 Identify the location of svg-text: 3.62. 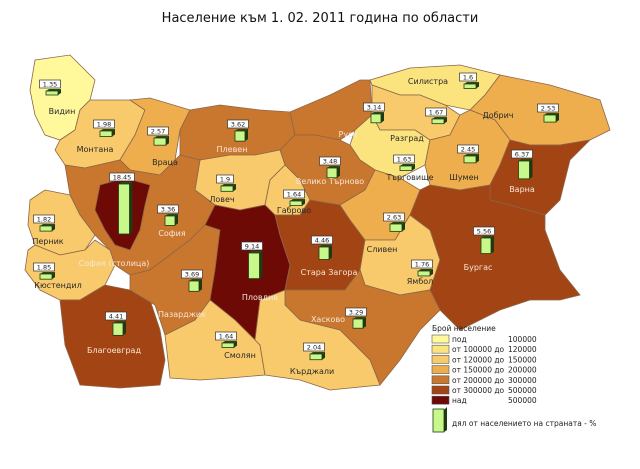
(238, 125).